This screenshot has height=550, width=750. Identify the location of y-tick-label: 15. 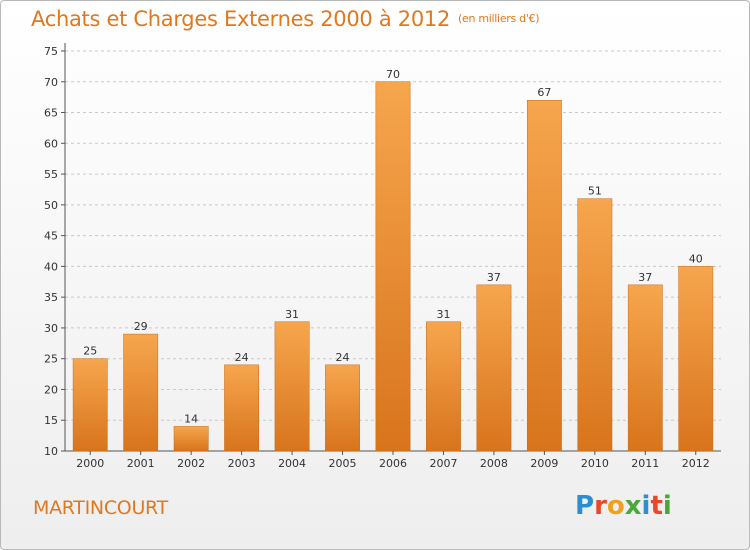
(51, 420).